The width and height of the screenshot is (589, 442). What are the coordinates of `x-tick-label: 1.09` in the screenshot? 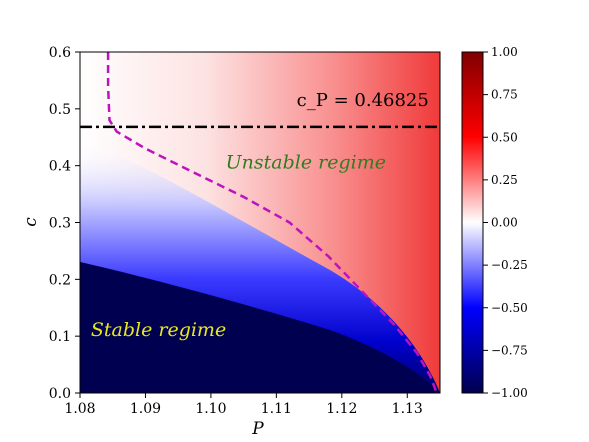 It's located at (145, 409).